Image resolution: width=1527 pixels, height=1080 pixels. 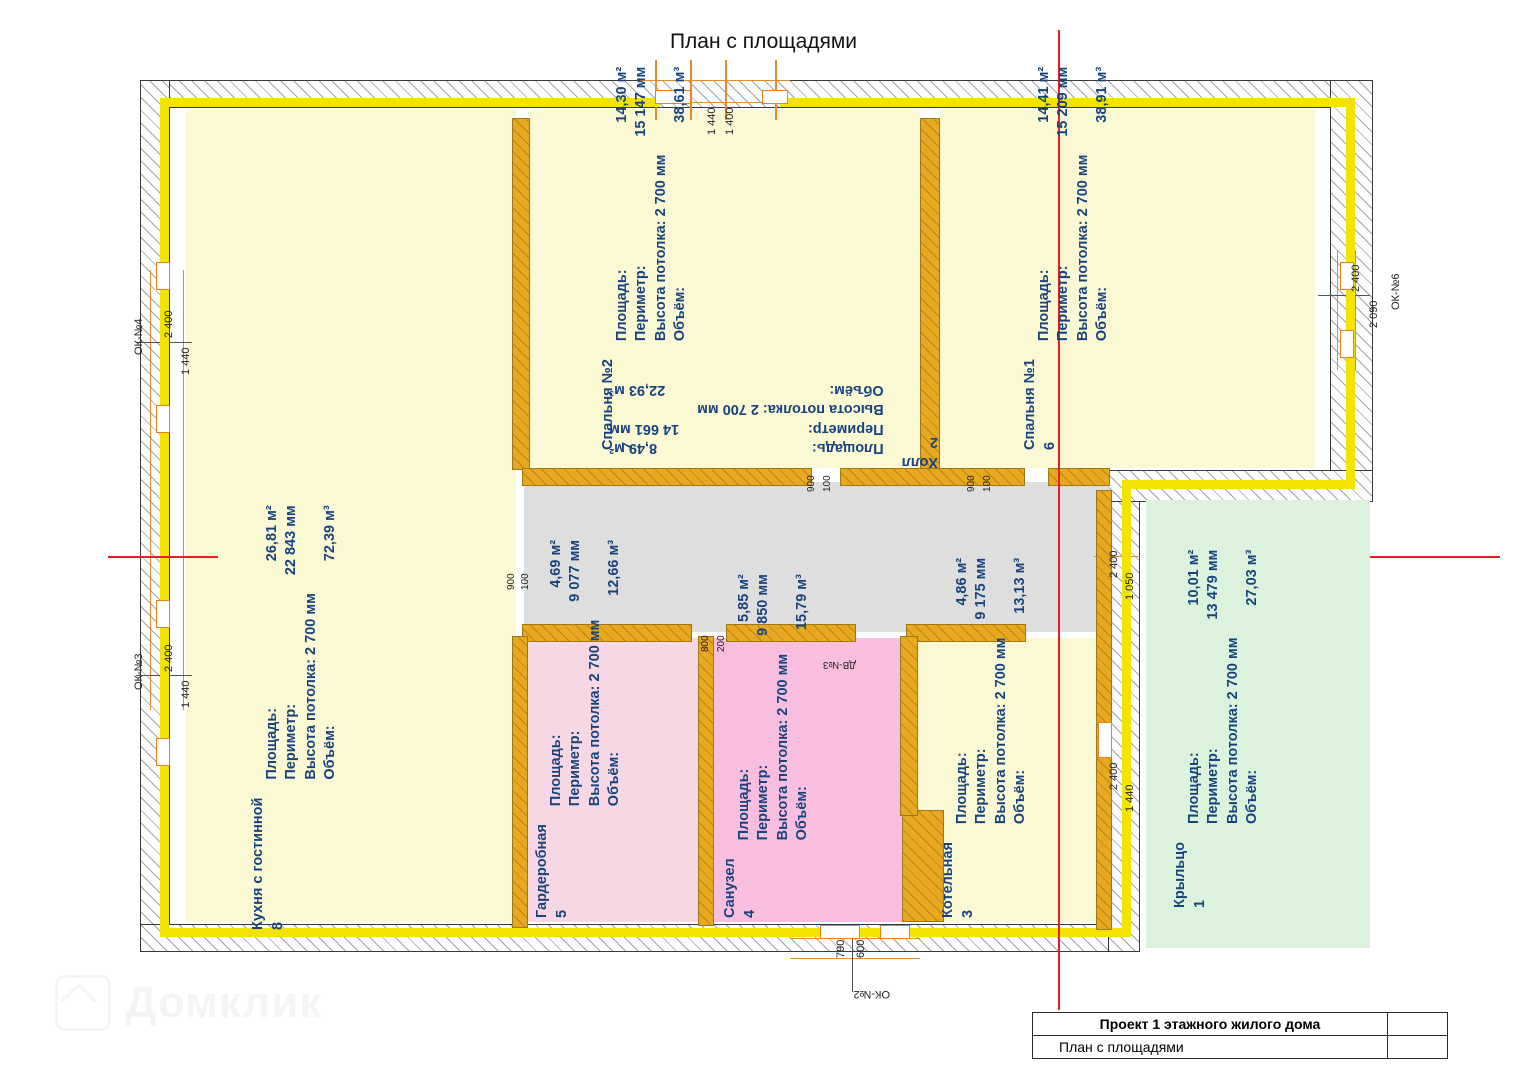 I want to click on room-number-kuhnya: 8, so click(x=277, y=925).